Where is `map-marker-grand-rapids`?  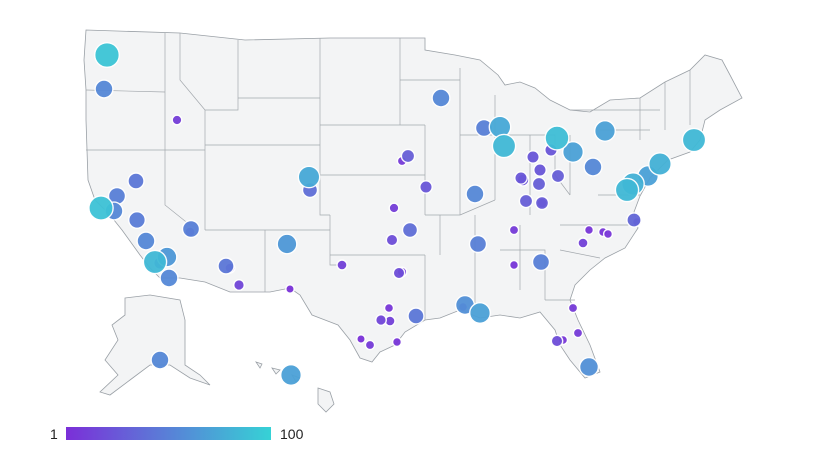
map-marker-grand-rapids is located at coordinates (540, 170).